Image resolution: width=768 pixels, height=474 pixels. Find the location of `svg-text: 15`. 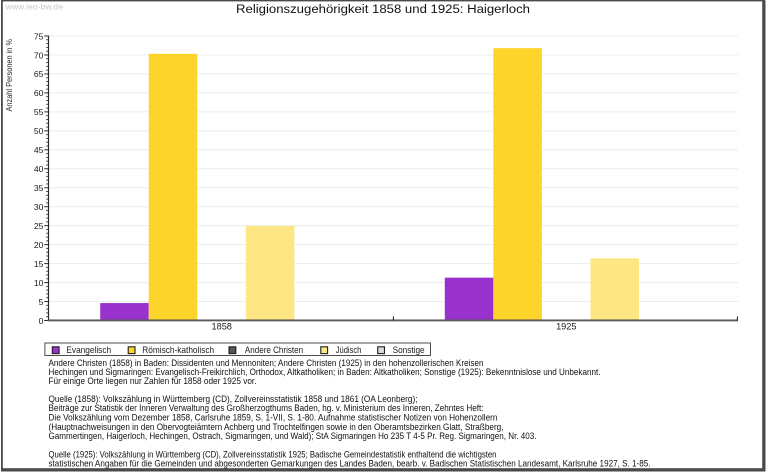

svg-text: 15 is located at coordinates (39, 264).